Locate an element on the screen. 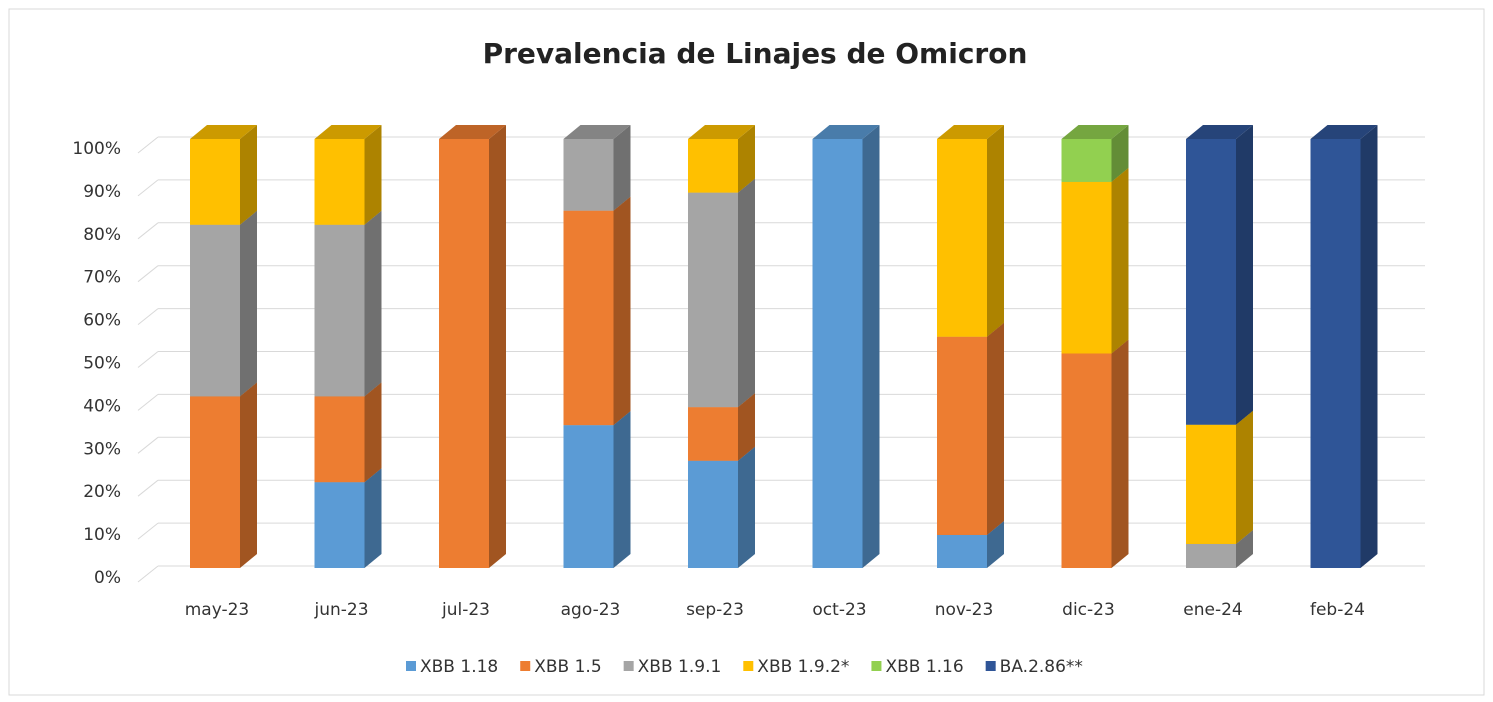 Image resolution: width=1493 pixels, height=702 pixels. legend-label: XBB 1.16 is located at coordinates (924, 667).